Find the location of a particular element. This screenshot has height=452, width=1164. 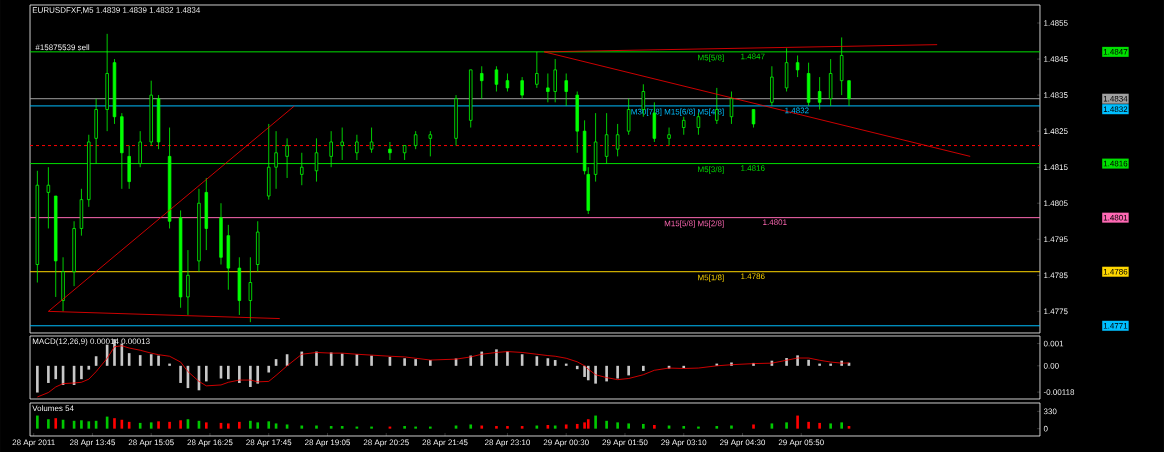

y-tick-label: 1.4845 is located at coordinates (1056, 59).